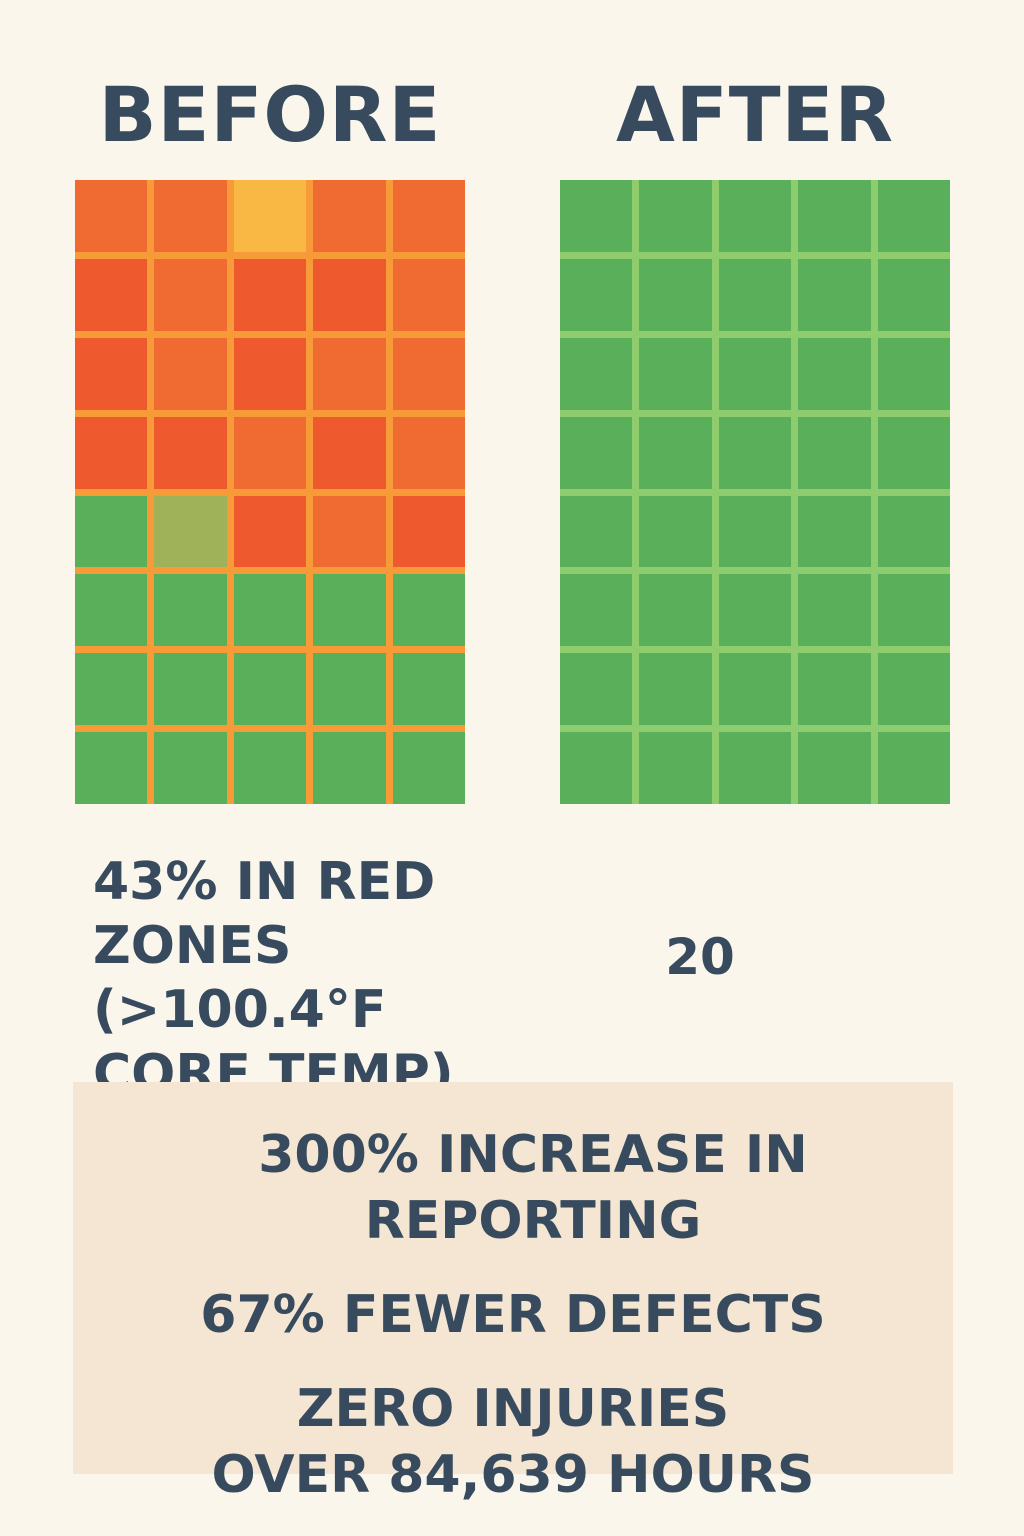  What do you see at coordinates (111, 531) in the screenshot?
I see `before-cell-r5-c1` at bounding box center [111, 531].